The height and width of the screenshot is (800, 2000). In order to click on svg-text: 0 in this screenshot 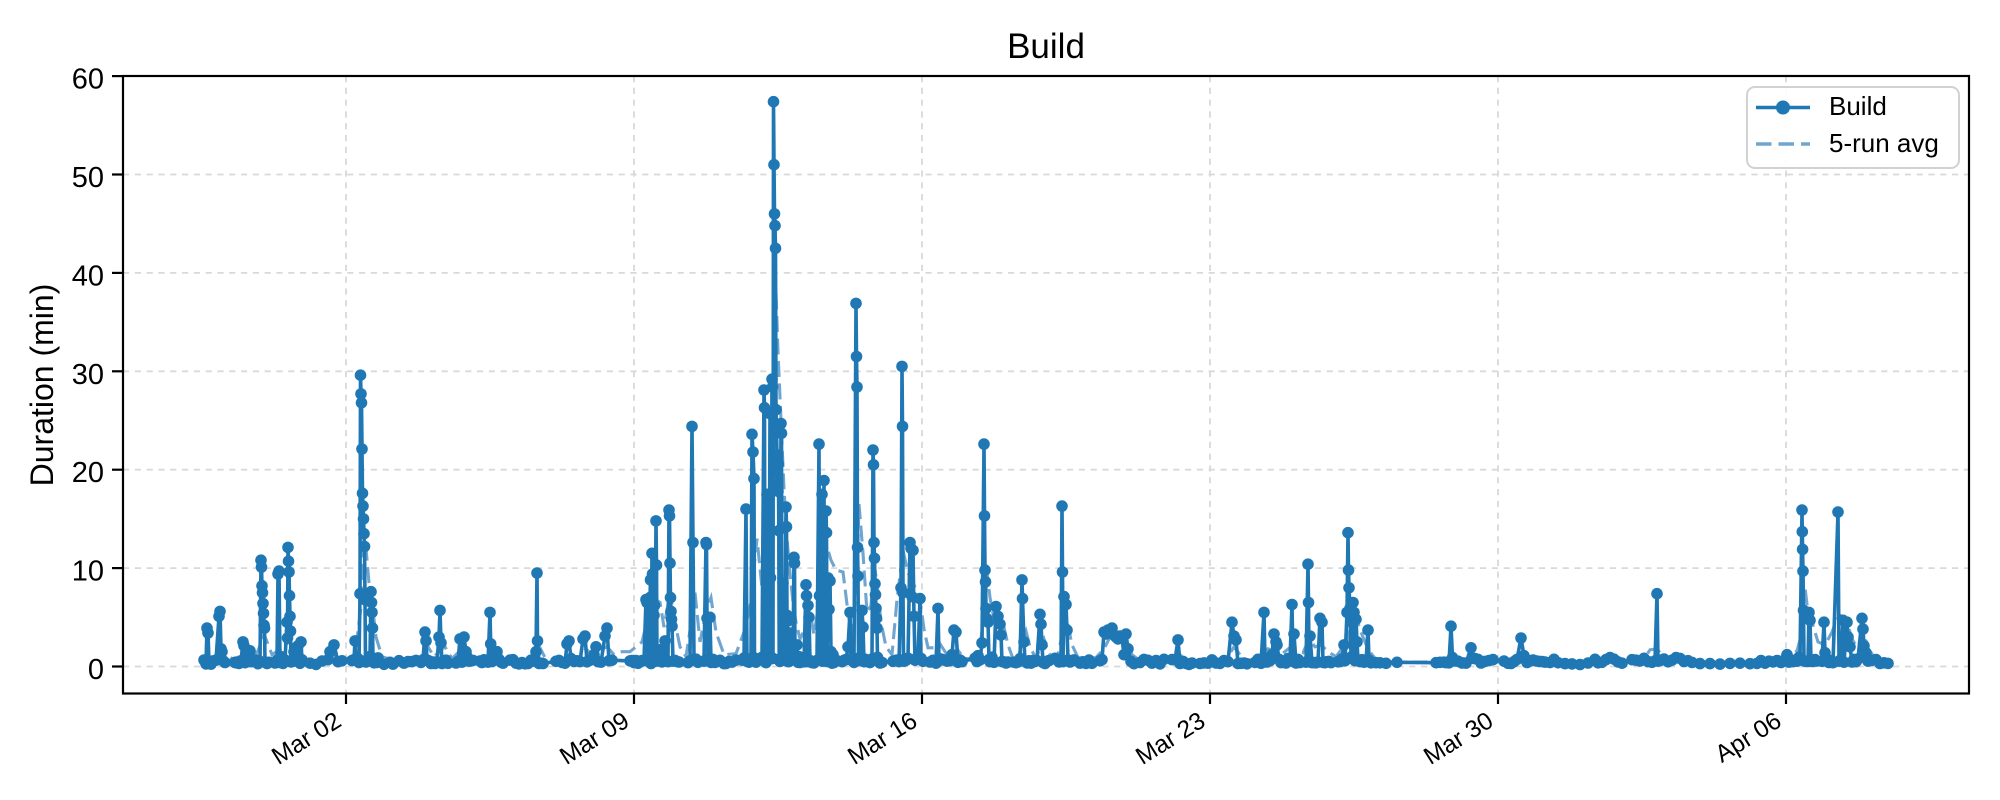, I will do `click(96, 670)`.